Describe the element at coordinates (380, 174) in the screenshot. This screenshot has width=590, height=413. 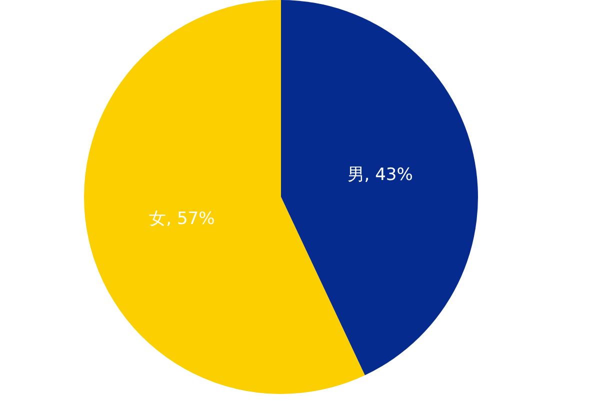
I see `slice-label: 男, 43%` at that location.